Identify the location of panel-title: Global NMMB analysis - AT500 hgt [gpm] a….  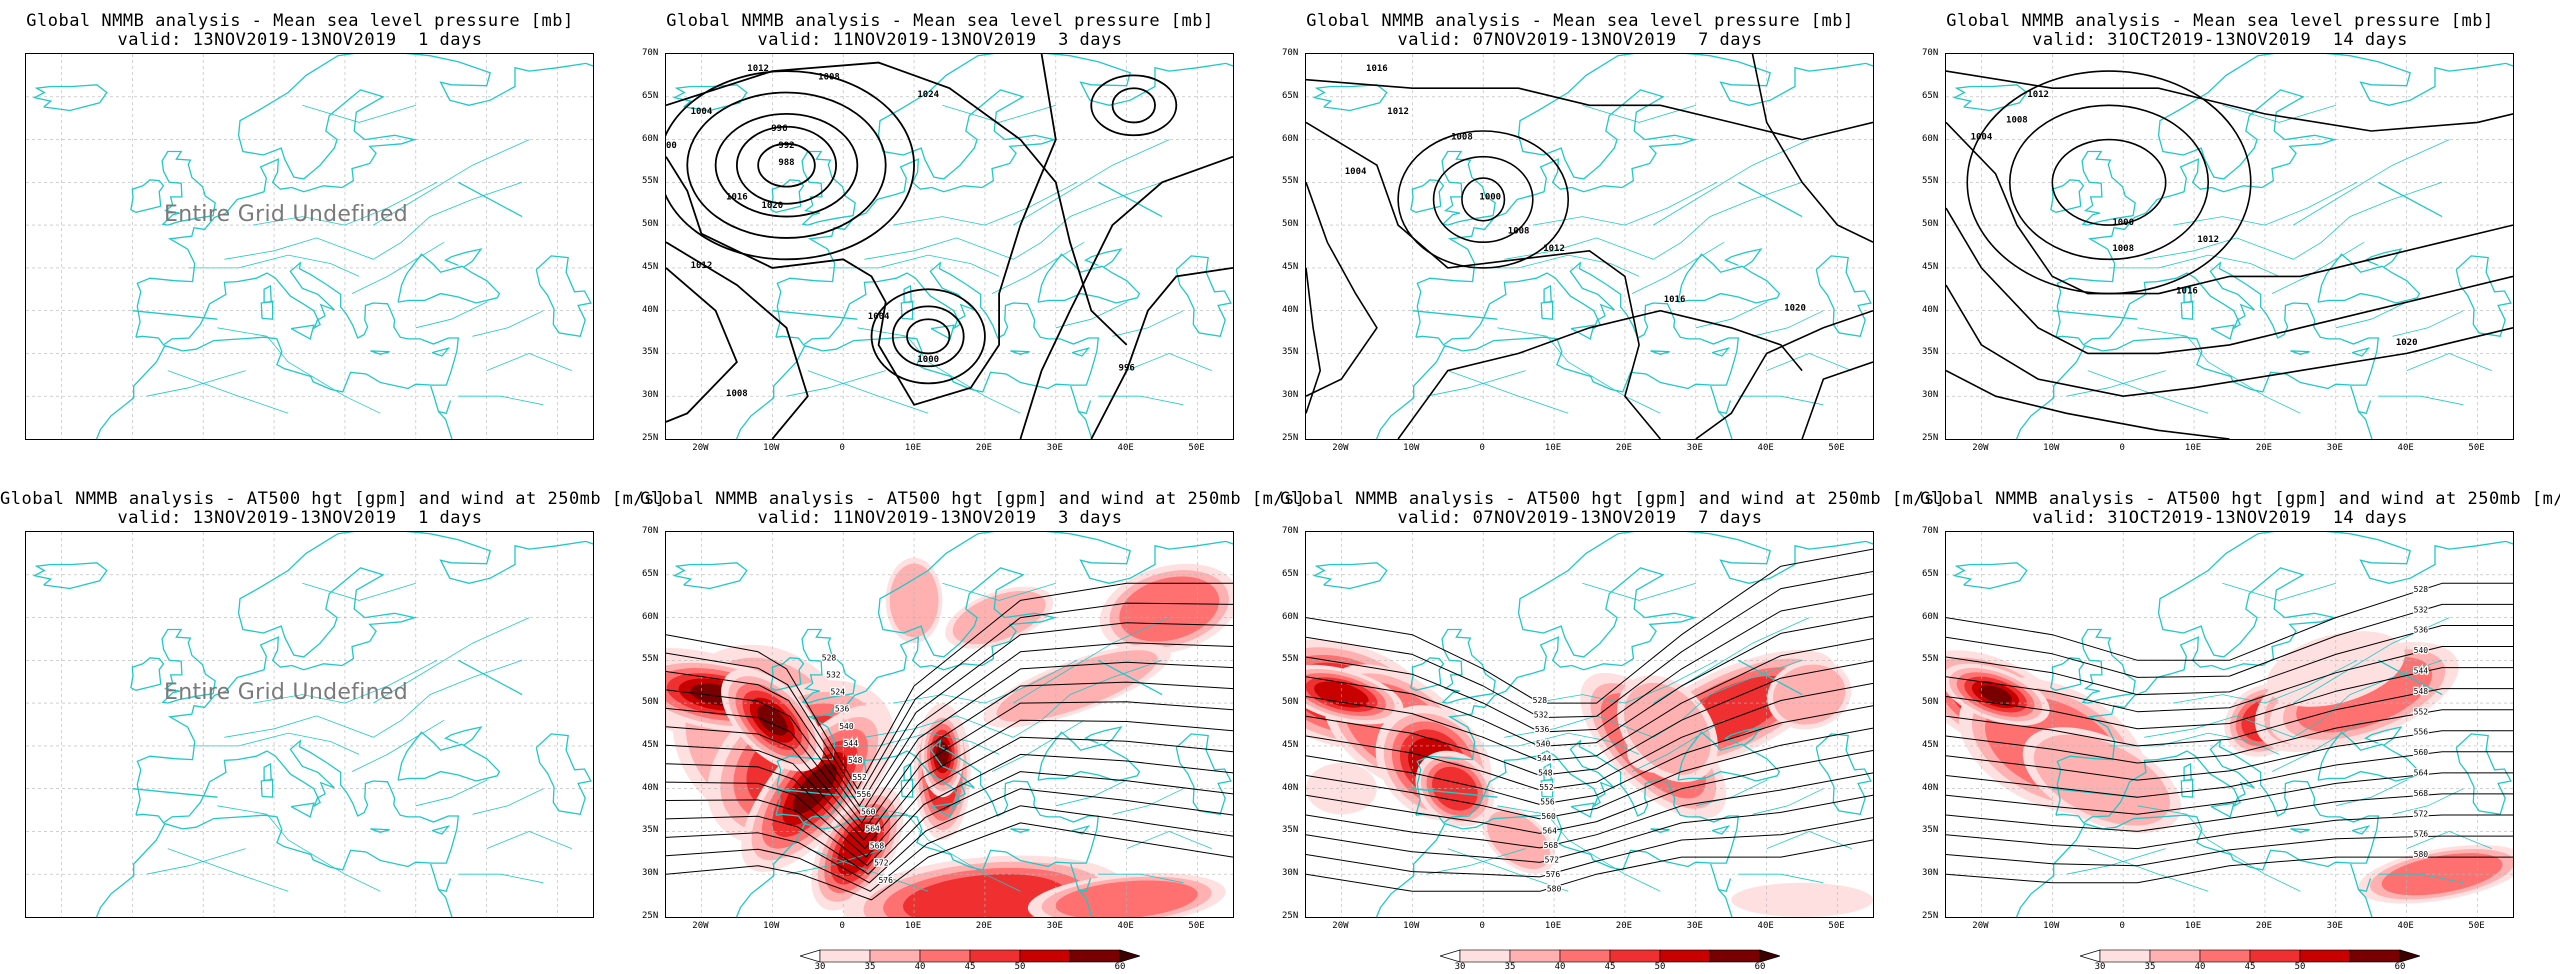
(332, 509).